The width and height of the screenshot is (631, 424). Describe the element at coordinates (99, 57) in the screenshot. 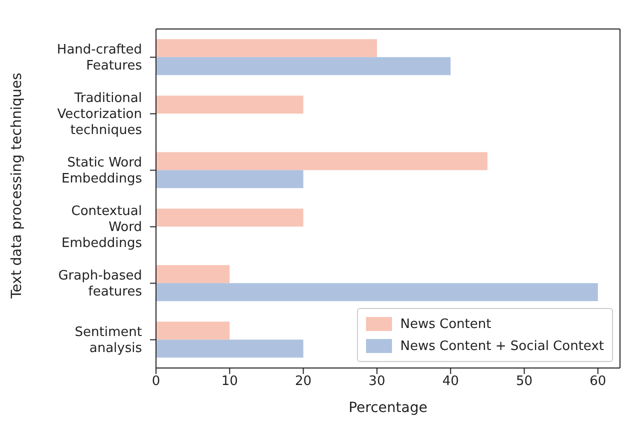

I see `y-tick-label: Hand-crafted Features` at that location.